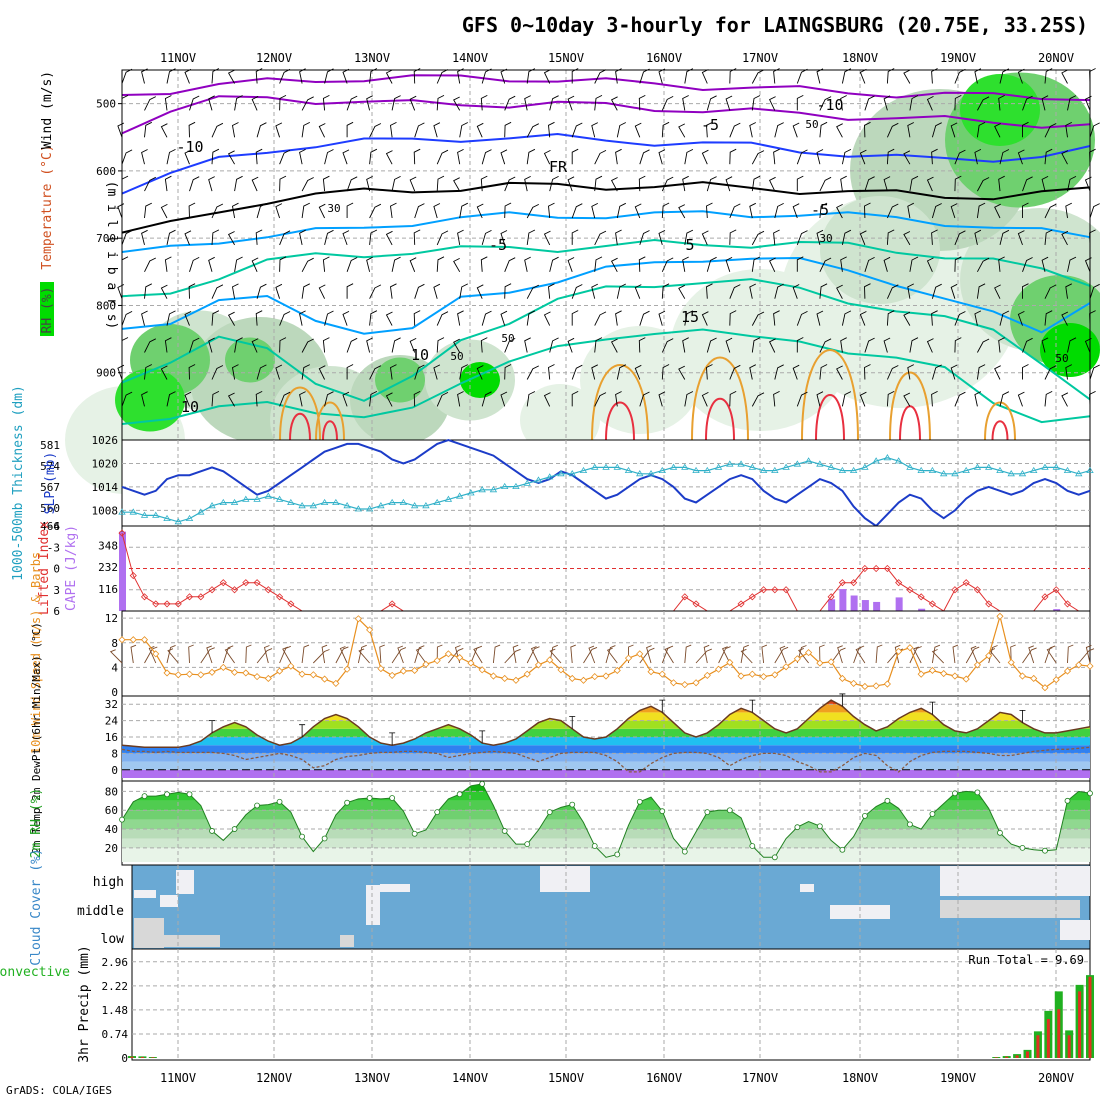 This screenshot has width=1100, height=1100. I want to click on temp-ticks: 32 24 16 8 0, so click(112, 737).